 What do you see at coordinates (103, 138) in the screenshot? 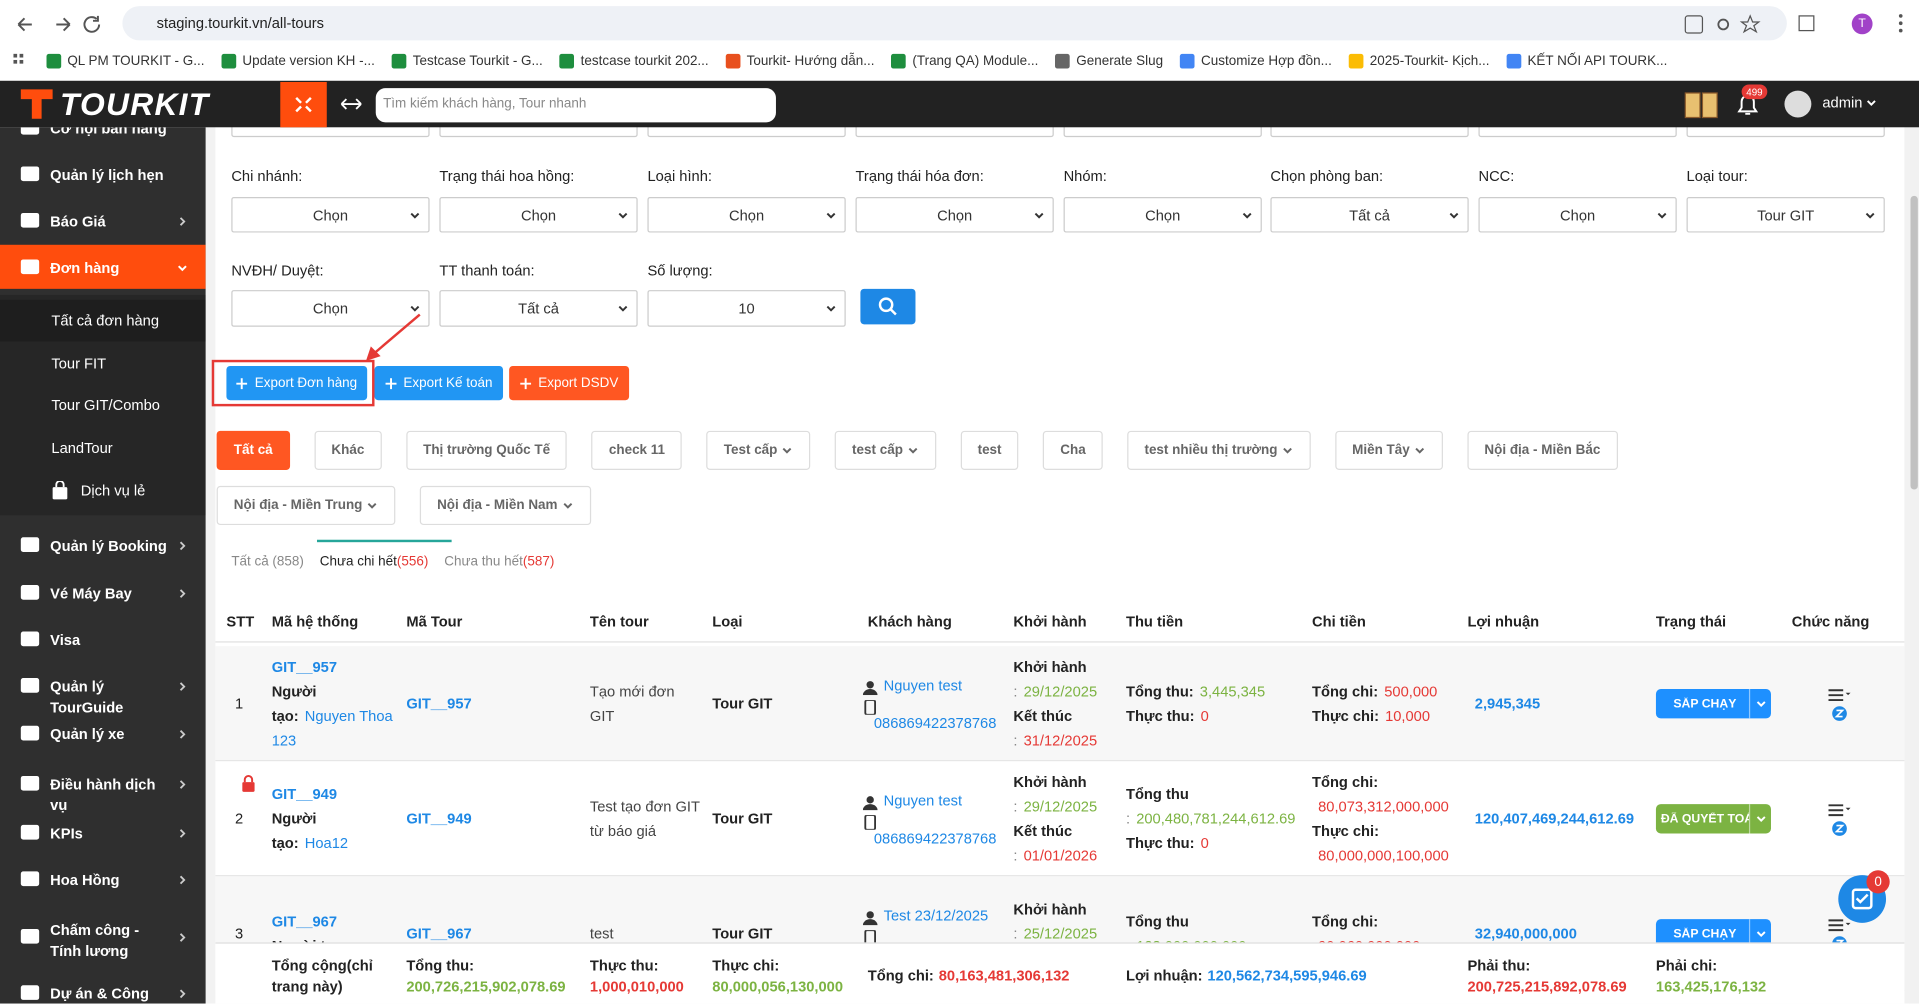
I see `sidebar-item: Cơ hội bán hàng` at bounding box center [103, 138].